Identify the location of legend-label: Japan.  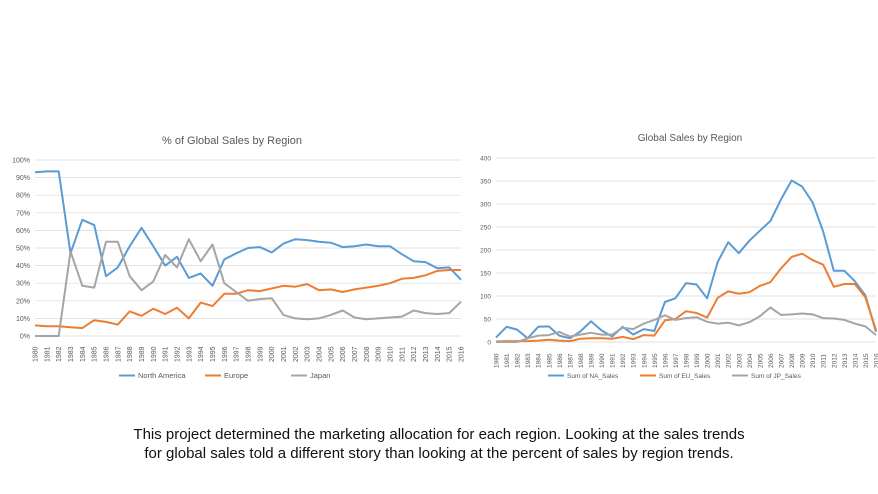
(320, 375).